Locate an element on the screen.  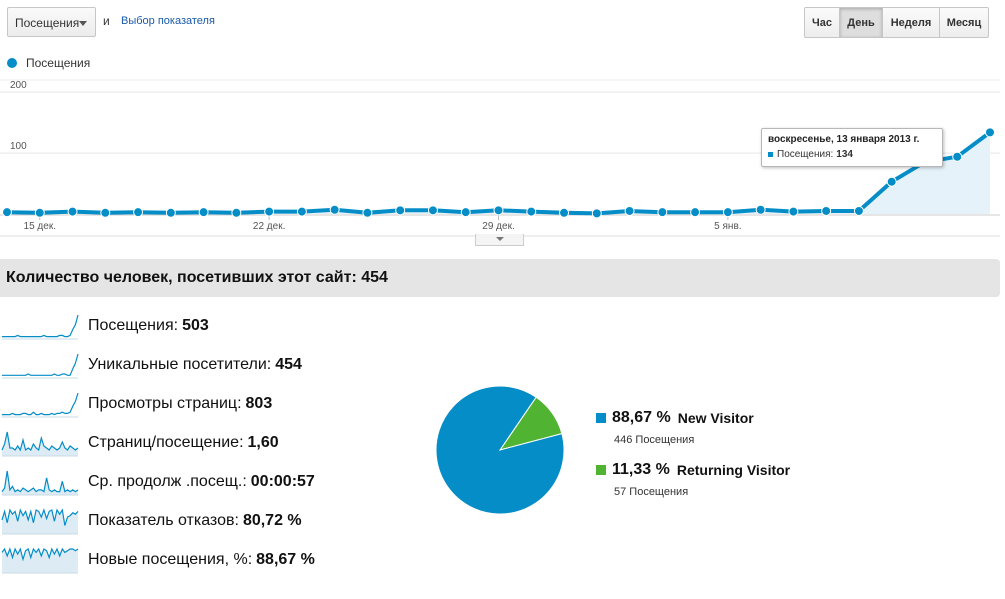
and-text: и is located at coordinates (106, 21).